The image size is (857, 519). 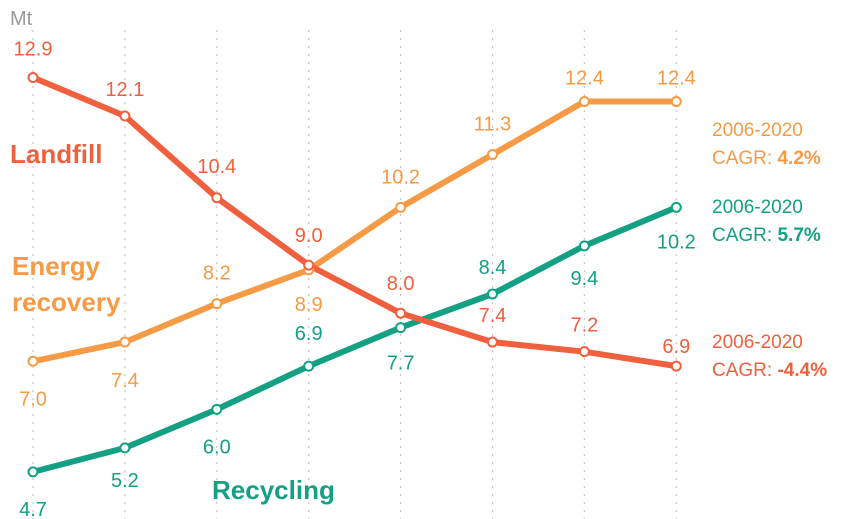 What do you see at coordinates (676, 347) in the screenshot?
I see `value-label-landfill: 6.9` at bounding box center [676, 347].